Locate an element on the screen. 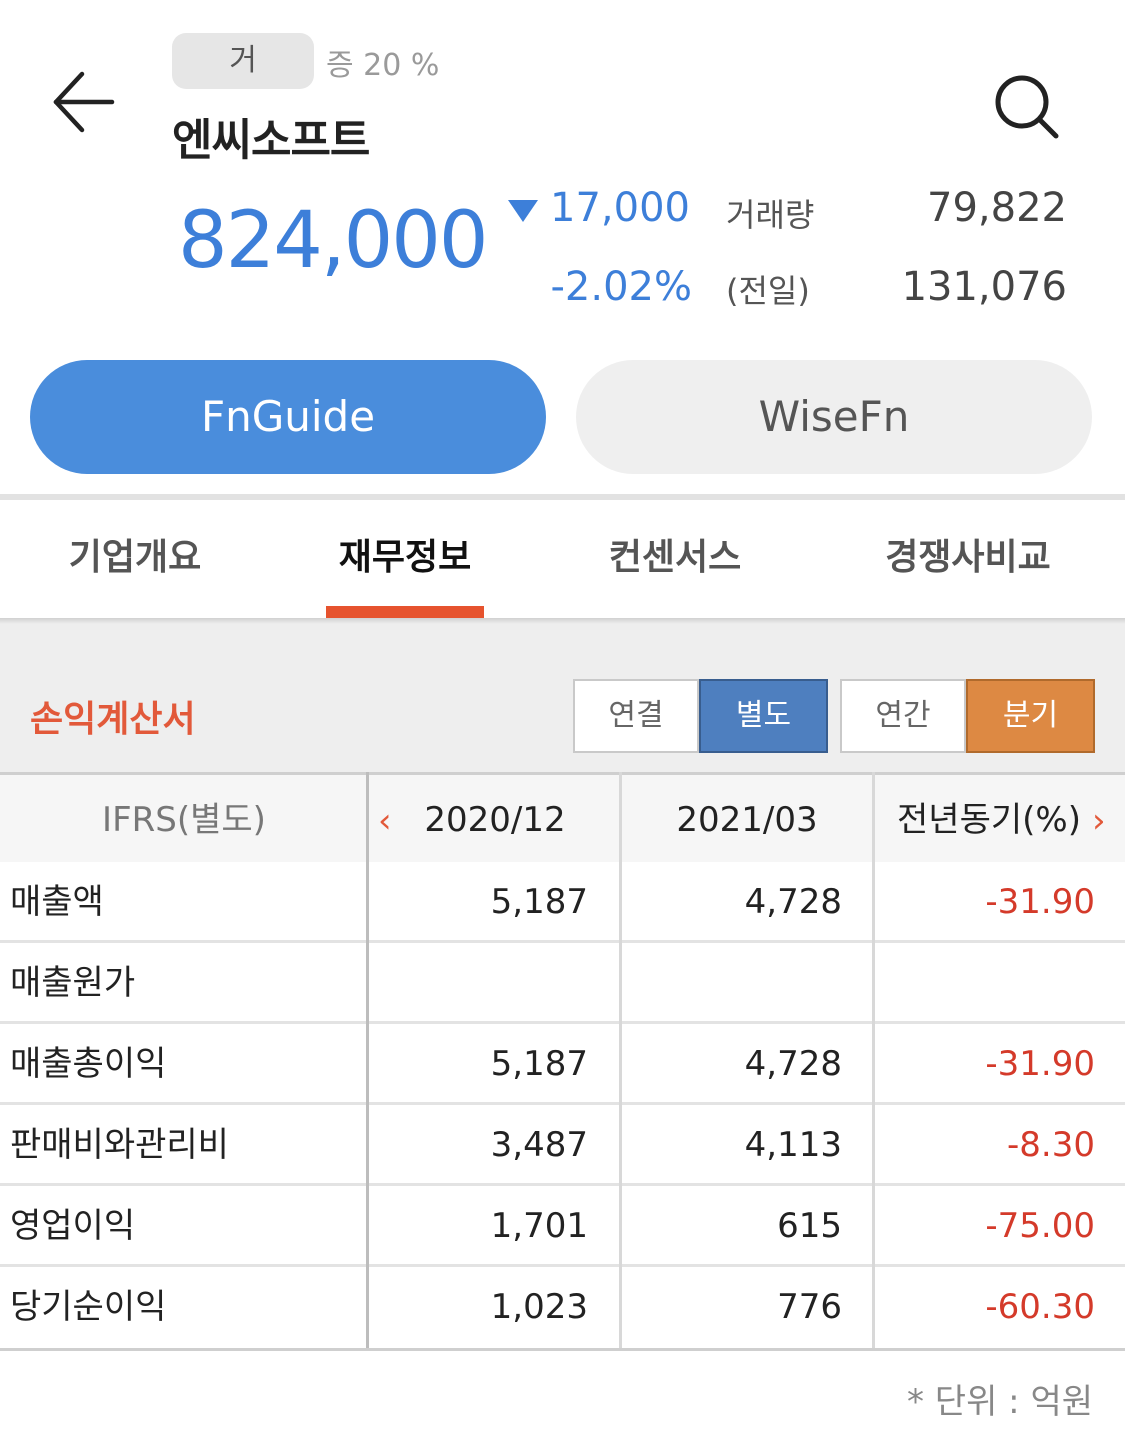  wisefn-button: WiseFn is located at coordinates (834, 417).